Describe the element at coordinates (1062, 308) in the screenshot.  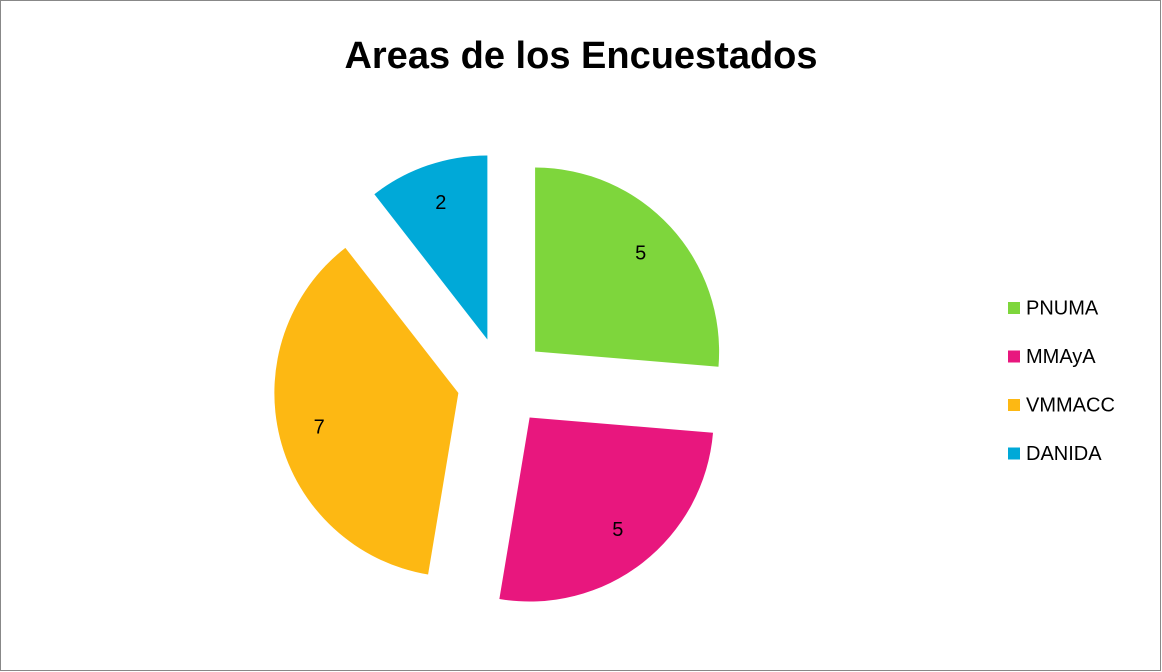
I see `legend-label: PNUMA` at that location.